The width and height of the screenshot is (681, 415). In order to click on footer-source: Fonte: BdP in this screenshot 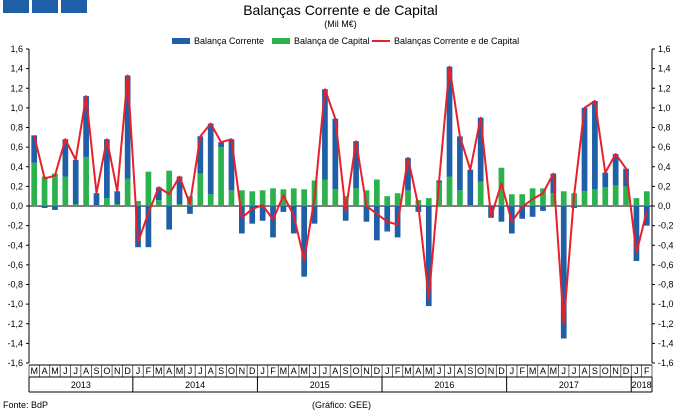, I will do `click(26, 405)`.